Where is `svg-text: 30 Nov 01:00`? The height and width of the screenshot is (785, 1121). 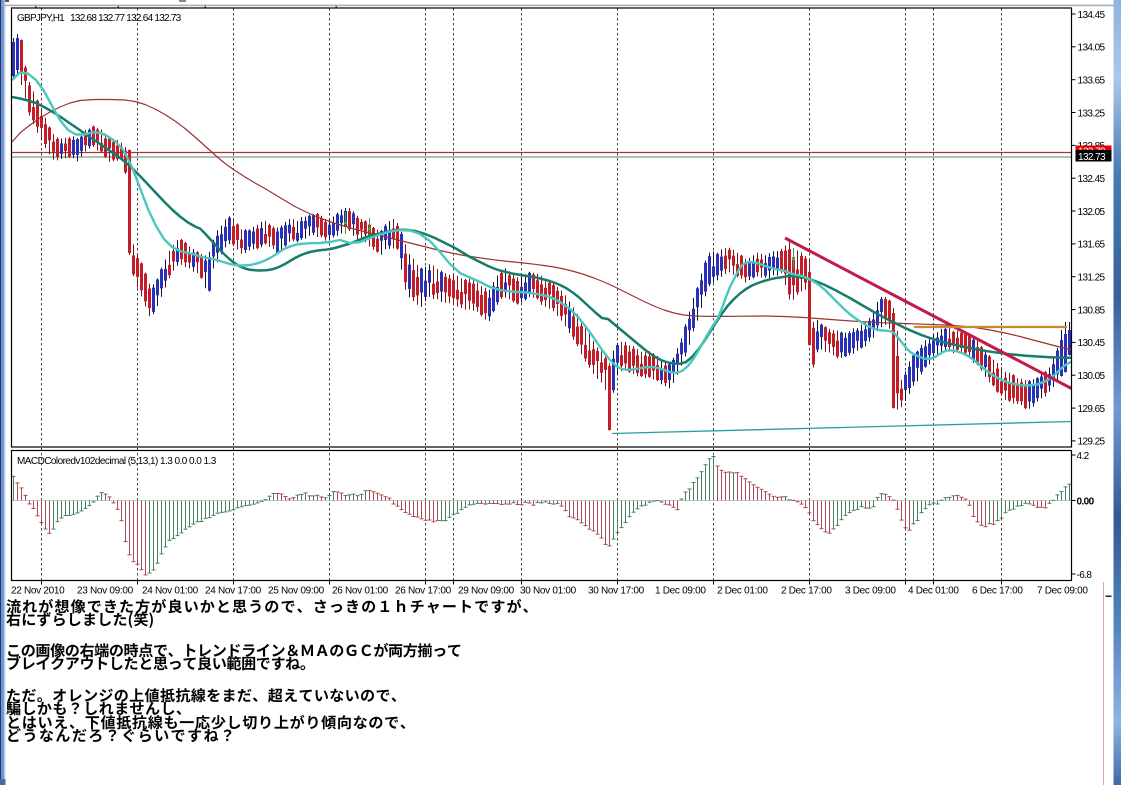
svg-text: 30 Nov 01:00 is located at coordinates (548, 591).